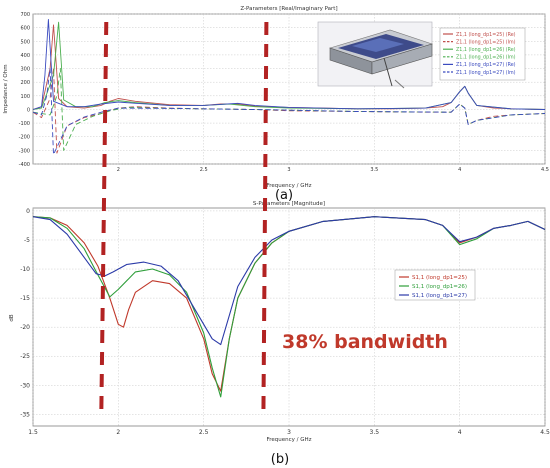 This screenshot has width=550, height=468. I want to click on y-tick-label: 700, so click(25, 15).